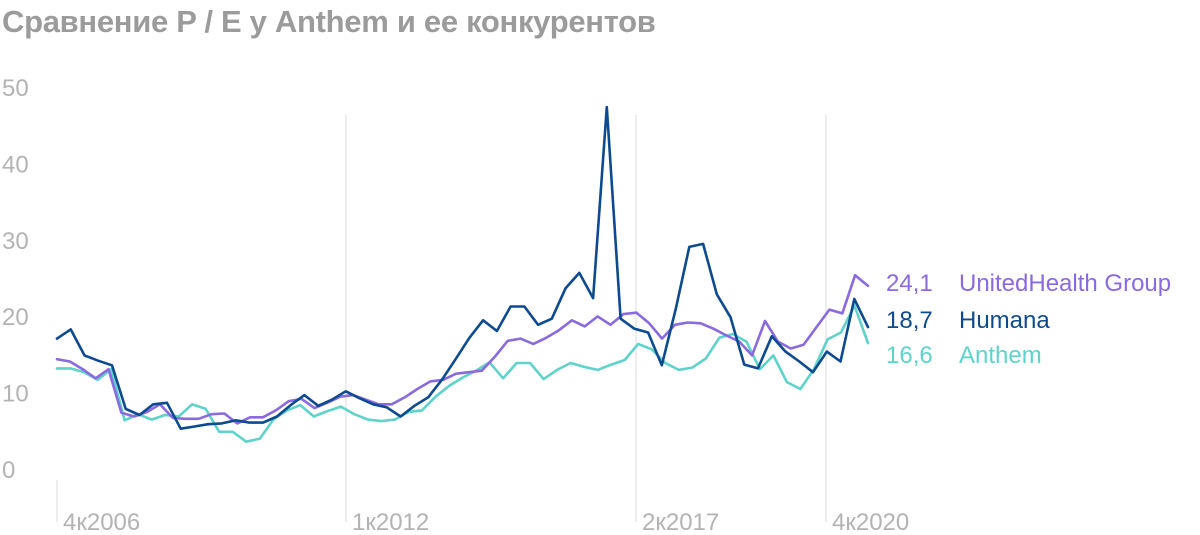 The image size is (1200, 535). Describe the element at coordinates (15, 317) in the screenshot. I see `y-tick-label: 20` at that location.